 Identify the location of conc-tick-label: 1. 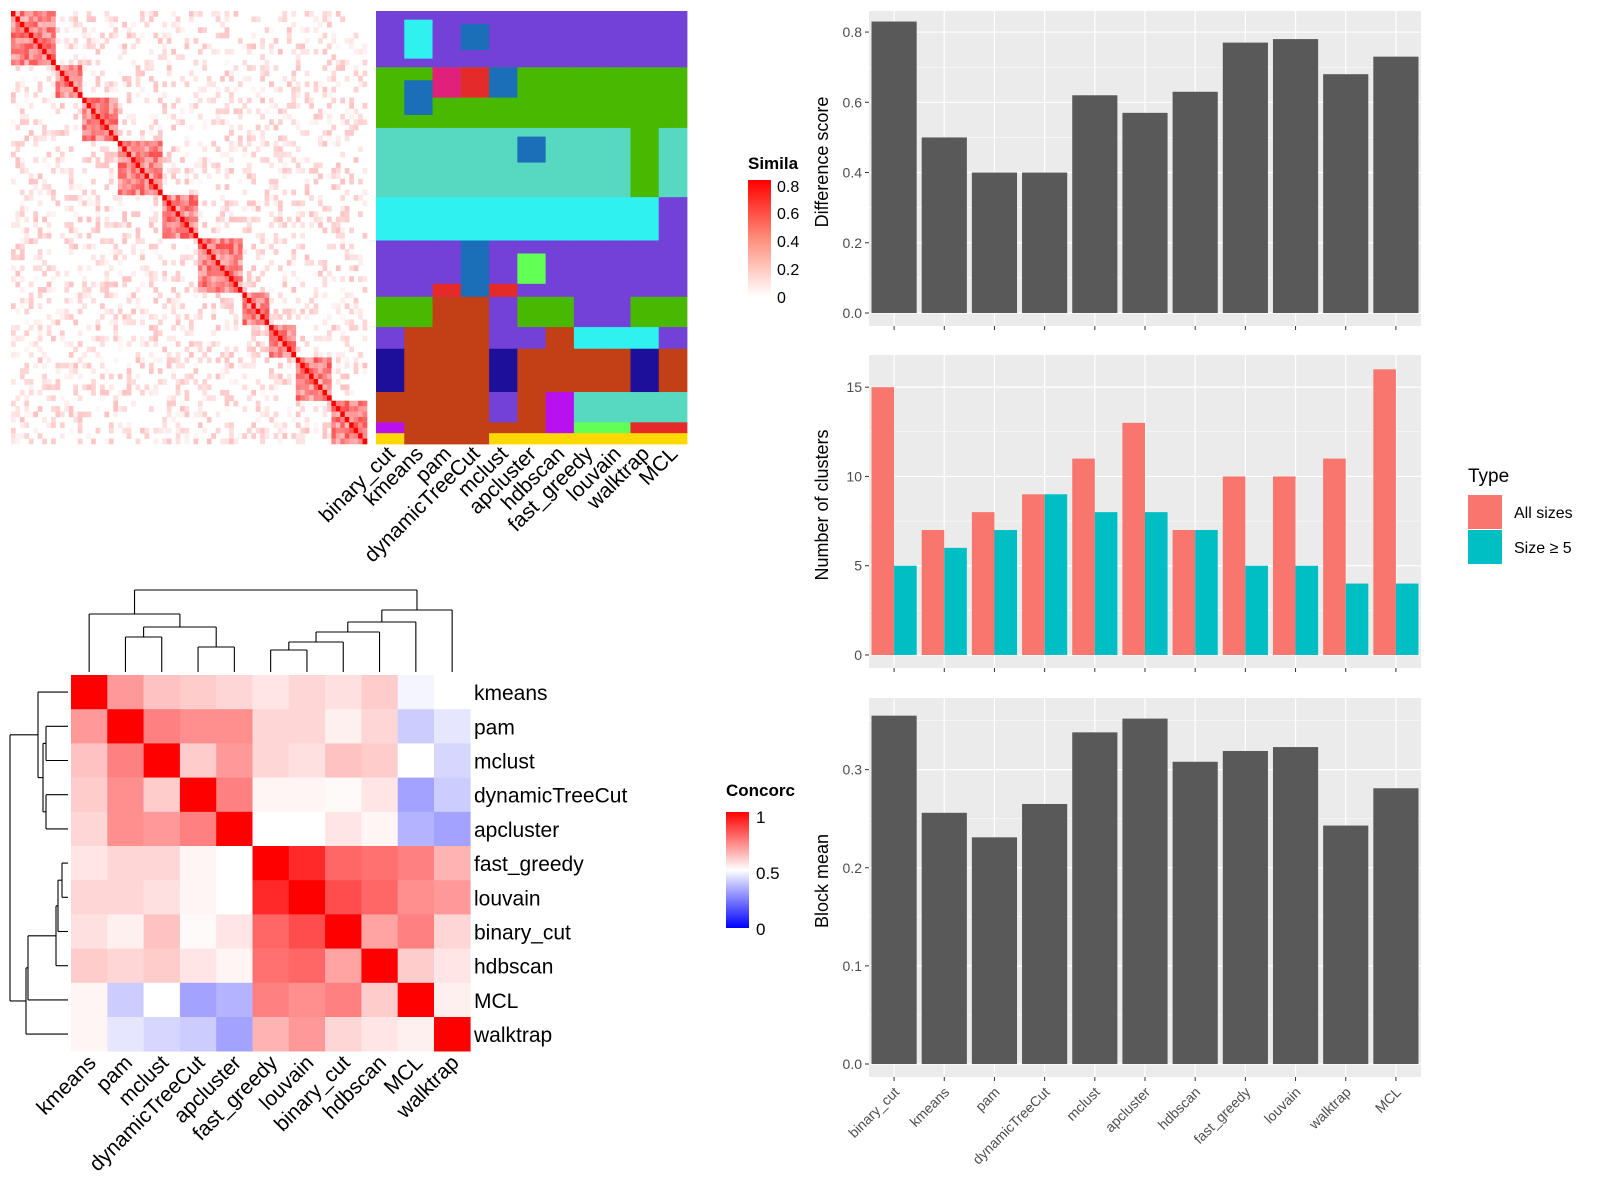
(760, 817).